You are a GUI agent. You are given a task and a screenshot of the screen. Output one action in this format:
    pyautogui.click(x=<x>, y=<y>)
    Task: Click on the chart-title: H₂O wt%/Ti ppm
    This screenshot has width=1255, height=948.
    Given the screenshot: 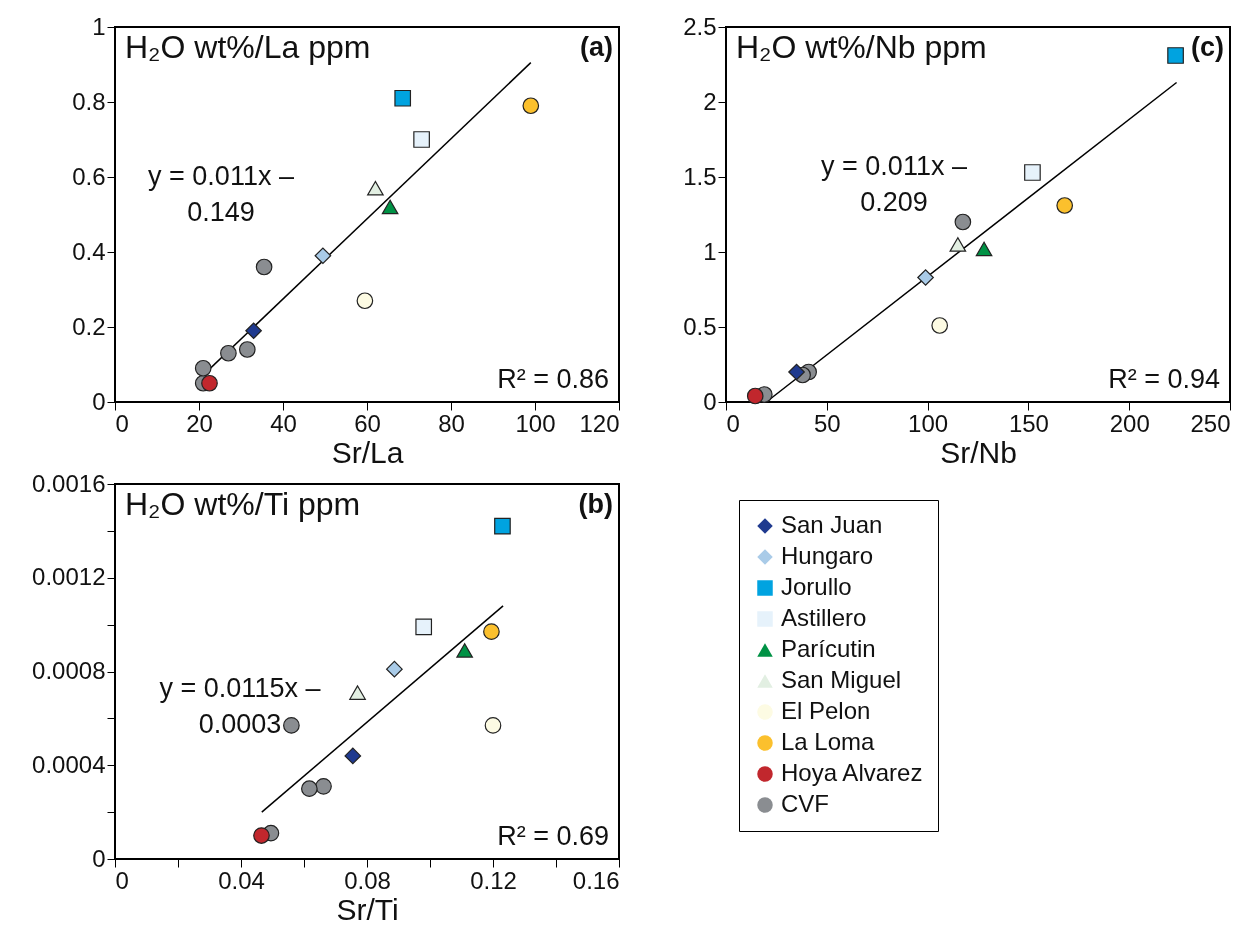 What is the action you would take?
    pyautogui.click(x=243, y=504)
    